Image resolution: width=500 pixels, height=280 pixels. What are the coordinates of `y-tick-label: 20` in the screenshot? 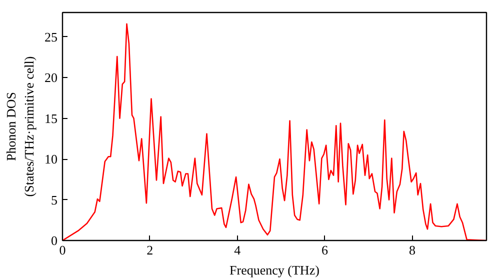 It's located at (51, 78).